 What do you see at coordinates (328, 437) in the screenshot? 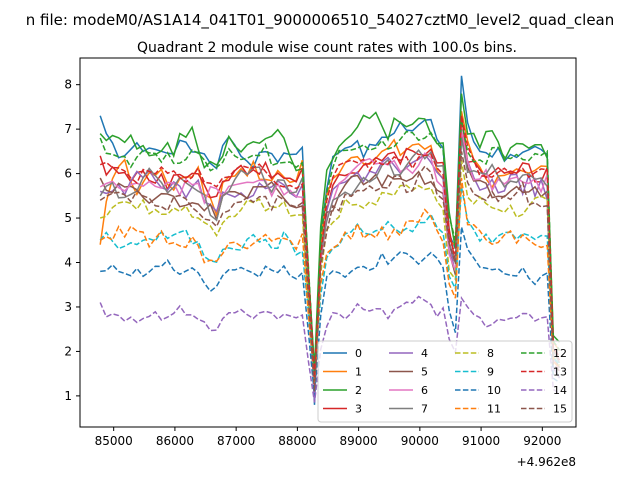
I see `x-axis: 85000 86000 87000 88000 89000 90000 91000 92000` at bounding box center [328, 437].